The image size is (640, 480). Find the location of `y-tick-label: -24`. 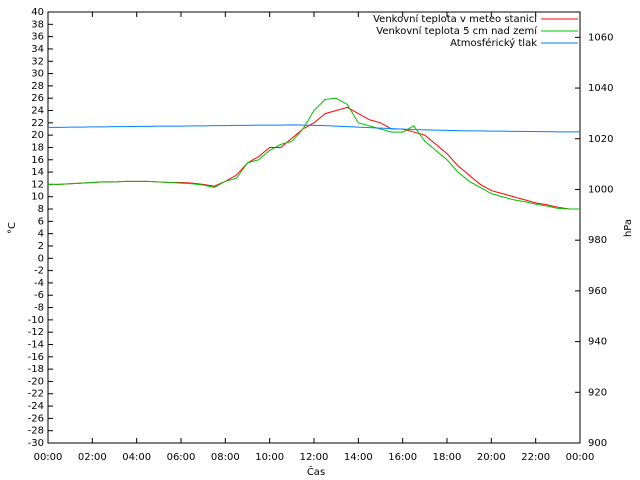

y-tick-label: -24 is located at coordinates (36, 406).